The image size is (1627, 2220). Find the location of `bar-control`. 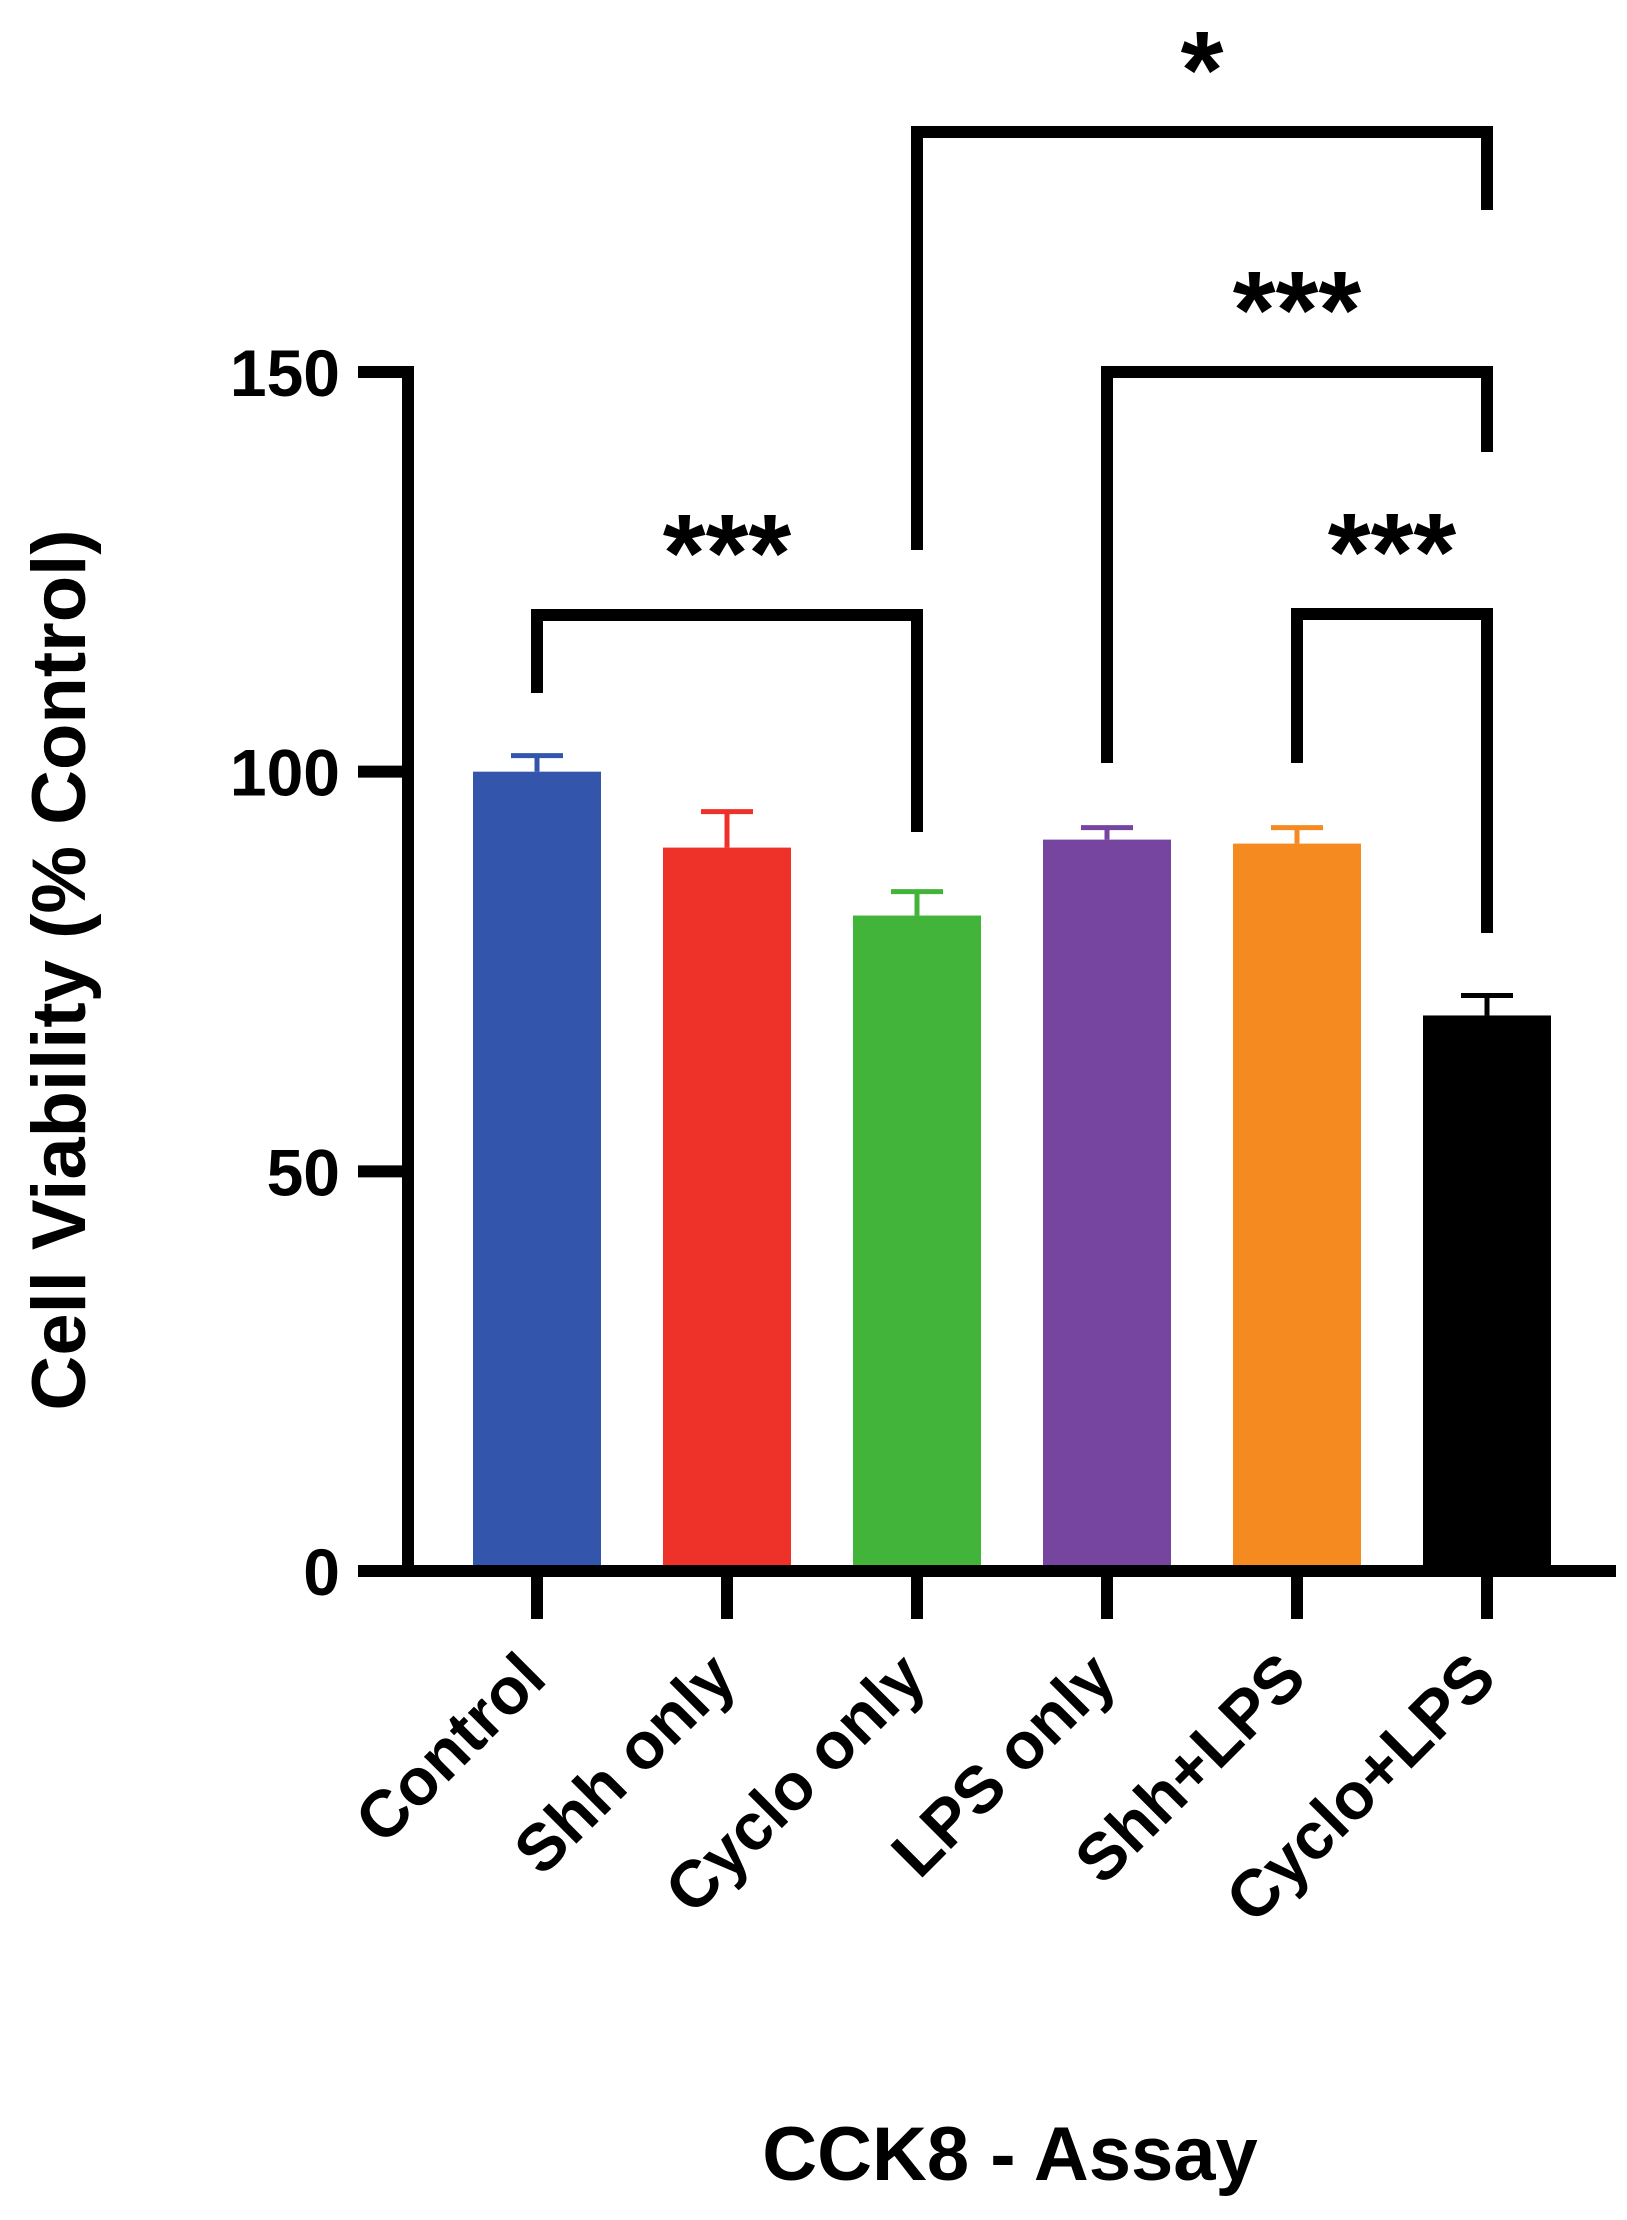

bar-control is located at coordinates (537, 1171).